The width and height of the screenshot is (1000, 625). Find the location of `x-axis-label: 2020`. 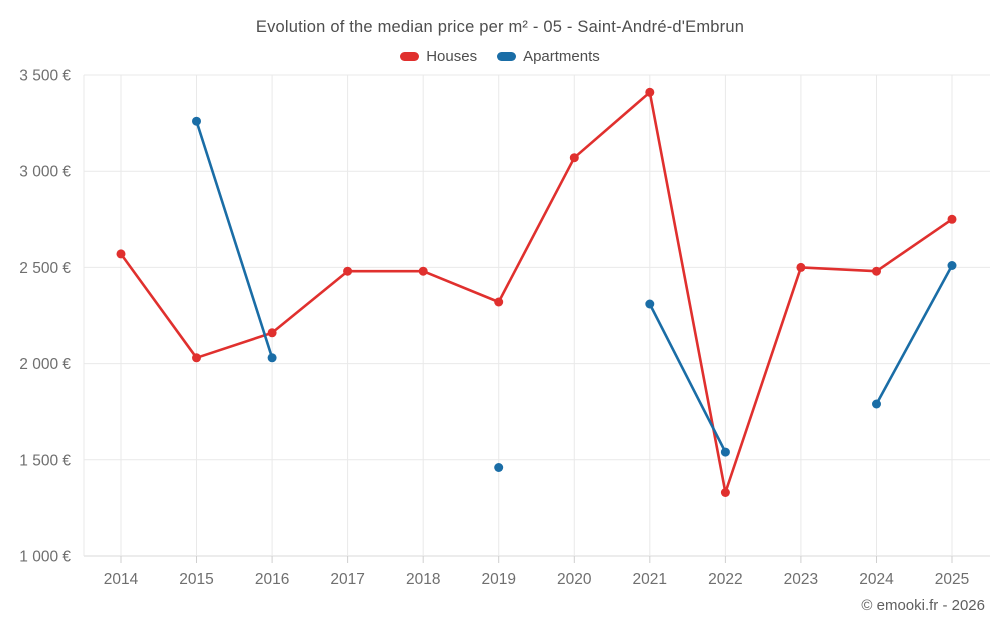

x-axis-label: 2020 is located at coordinates (574, 579).